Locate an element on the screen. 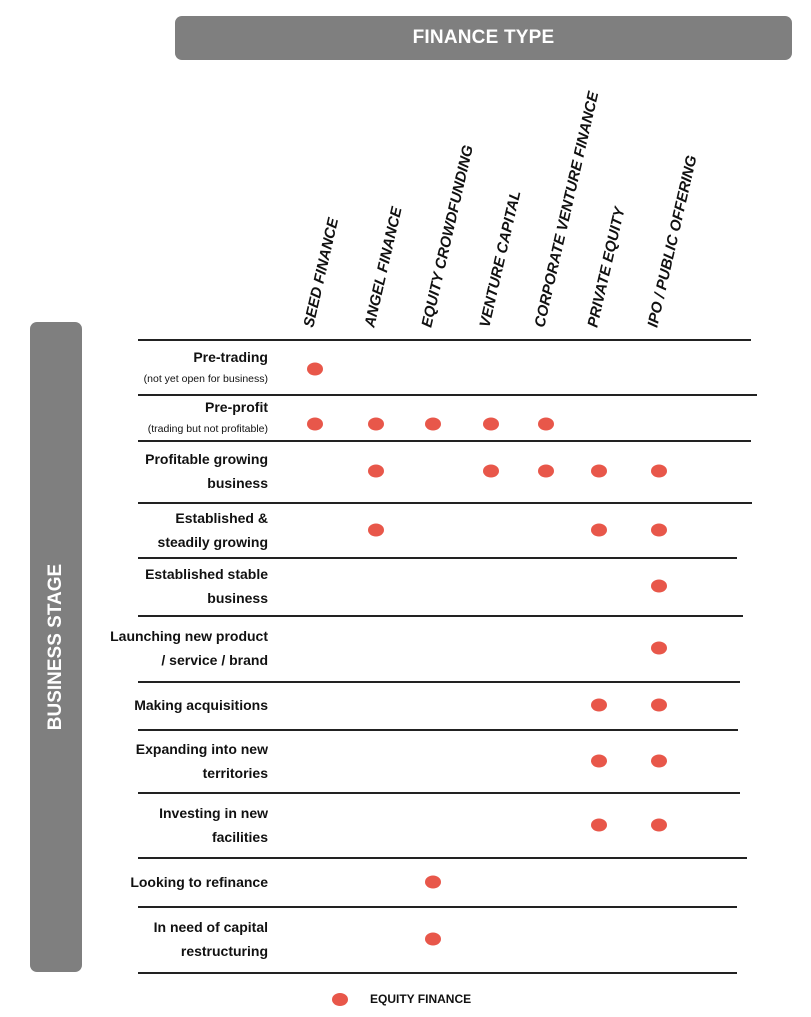 The width and height of the screenshot is (811, 1017). row-label: Pre-profit (trading but not profitable) is located at coordinates (208, 417).